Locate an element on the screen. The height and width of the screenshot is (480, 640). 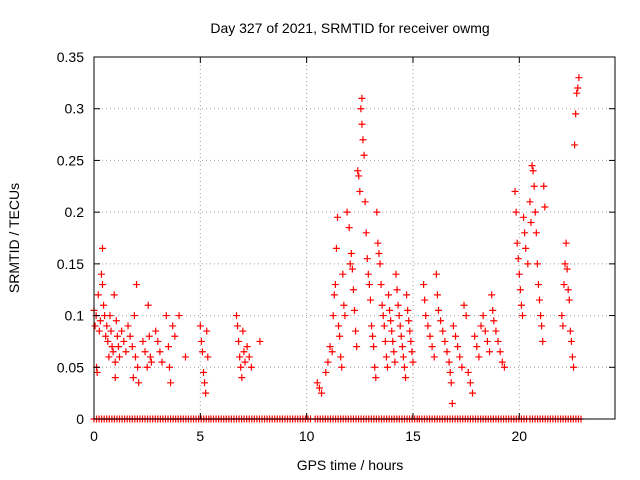
y-tick-label: 0.2 is located at coordinates (75, 212).